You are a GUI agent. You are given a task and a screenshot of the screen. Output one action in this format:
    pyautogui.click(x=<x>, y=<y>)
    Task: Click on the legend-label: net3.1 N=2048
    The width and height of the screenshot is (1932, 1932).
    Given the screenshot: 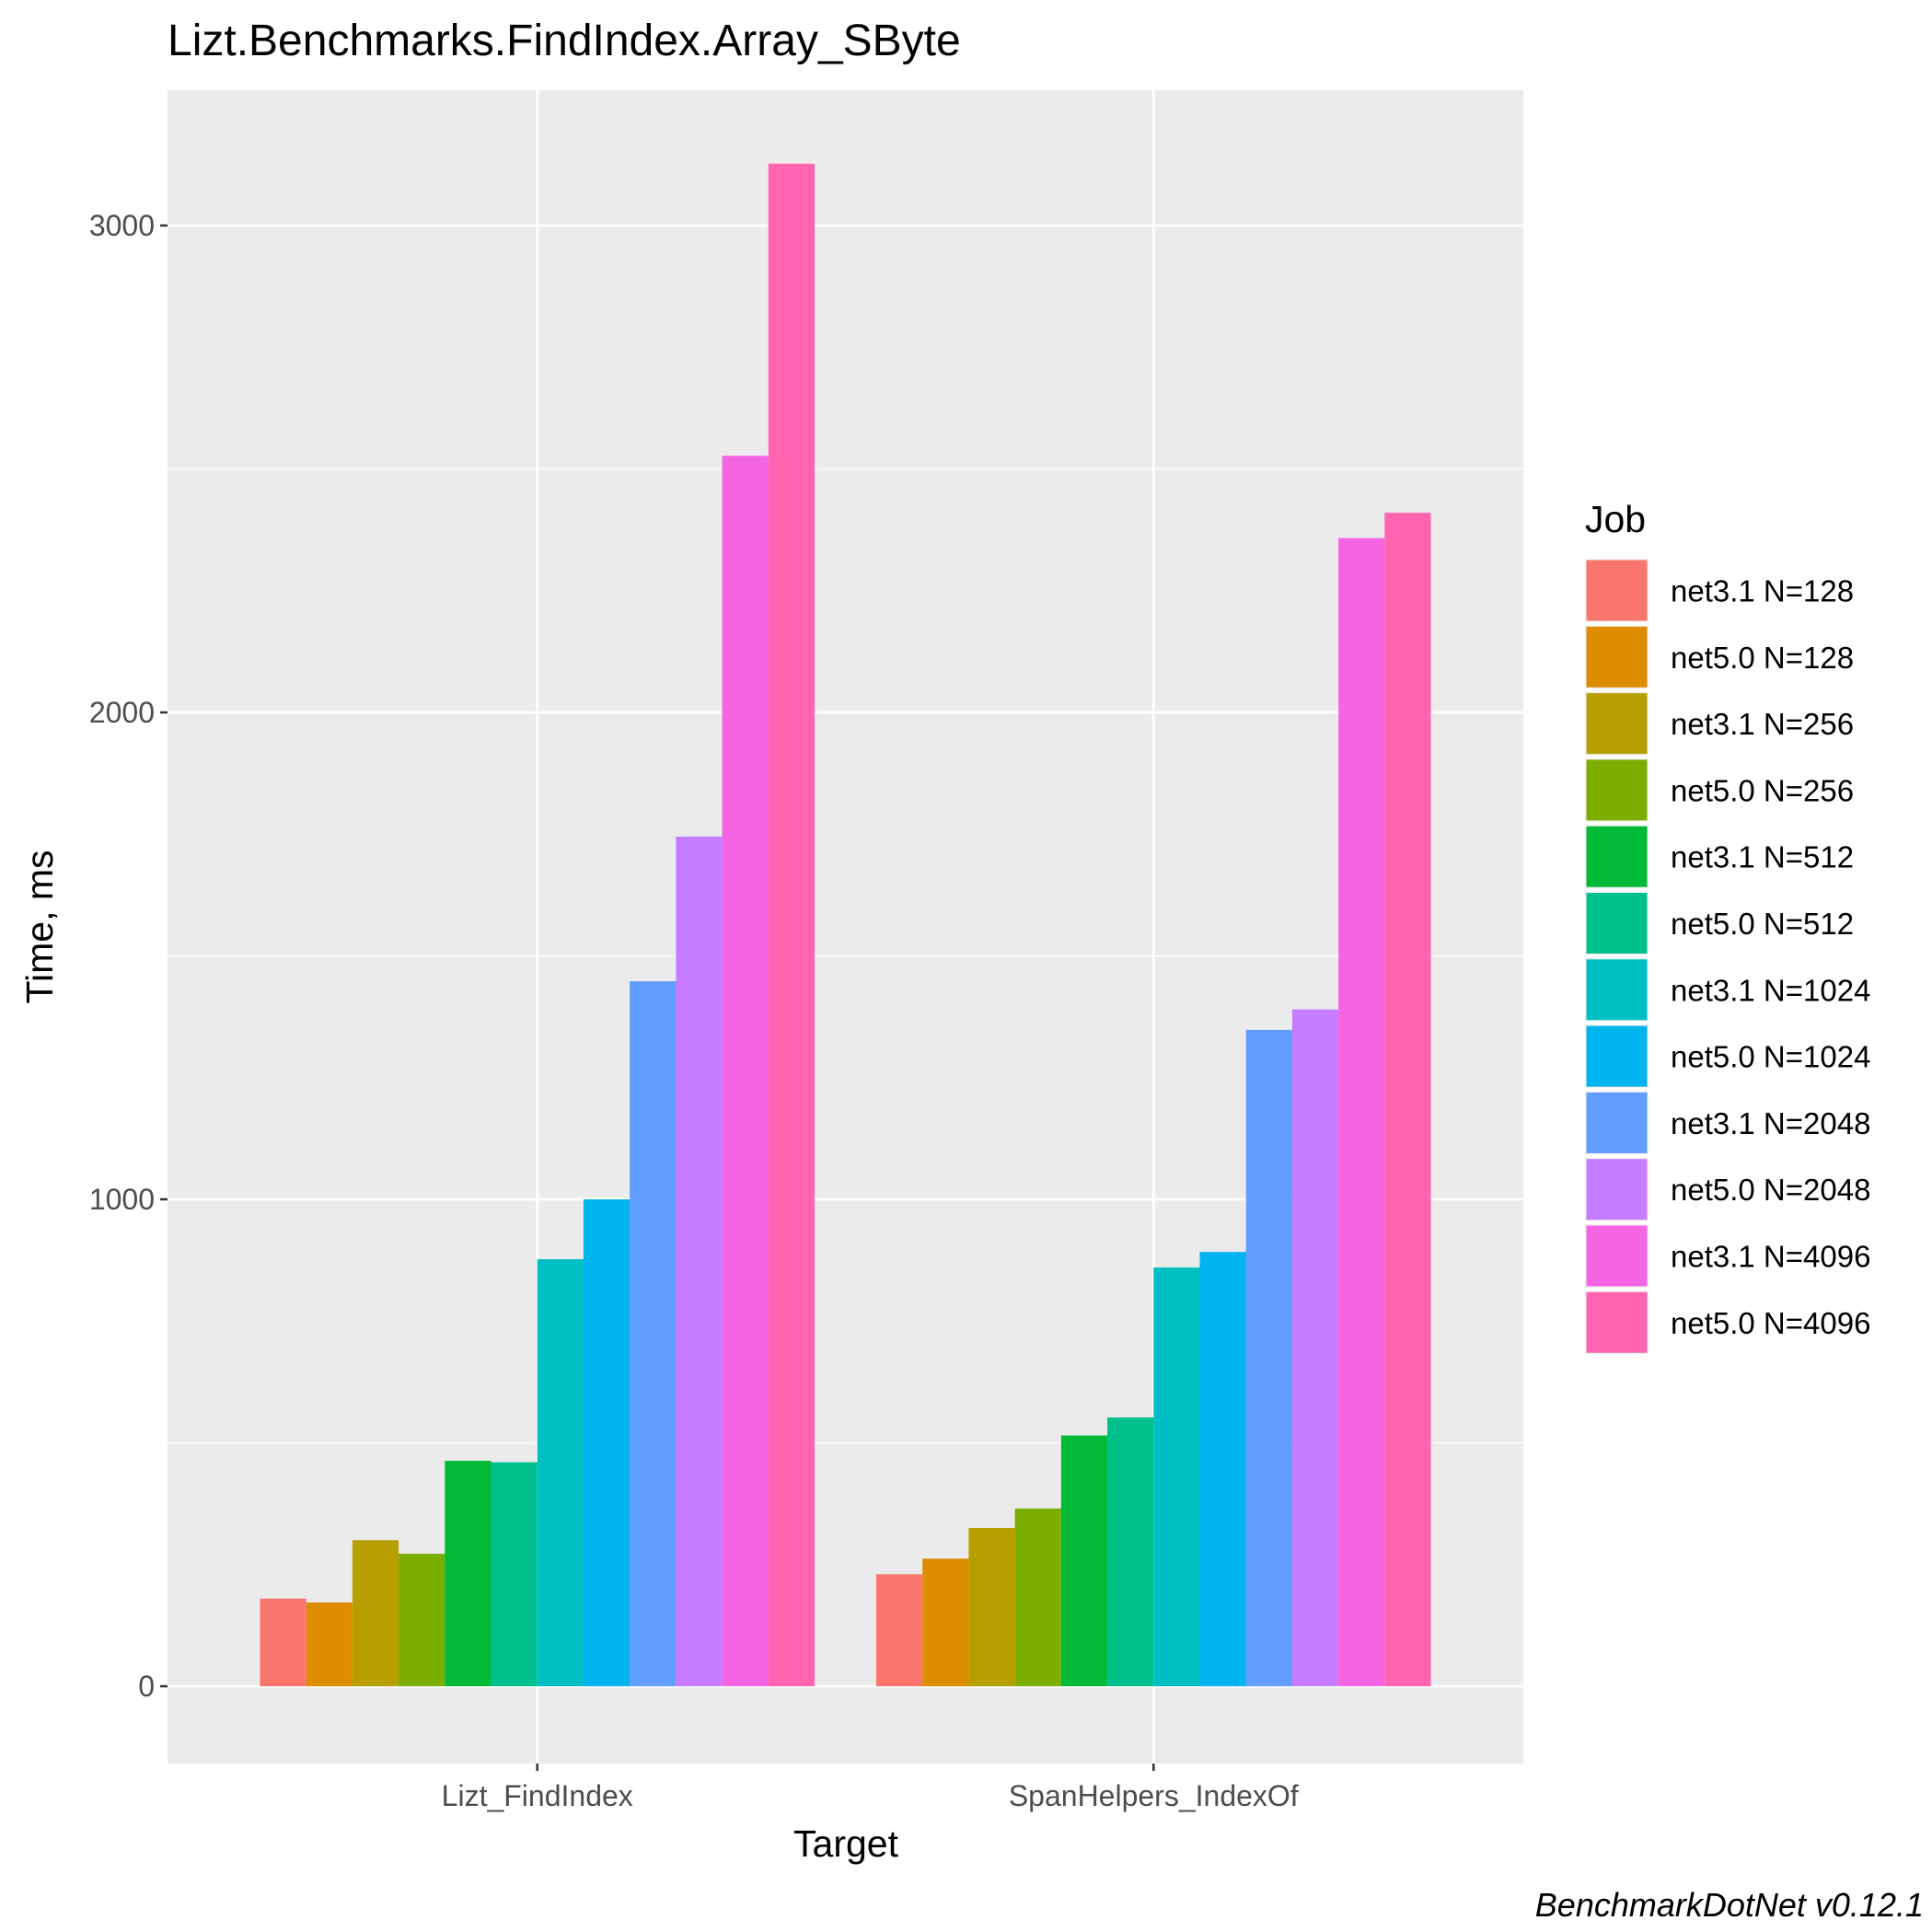 What is the action you would take?
    pyautogui.click(x=1771, y=1123)
    